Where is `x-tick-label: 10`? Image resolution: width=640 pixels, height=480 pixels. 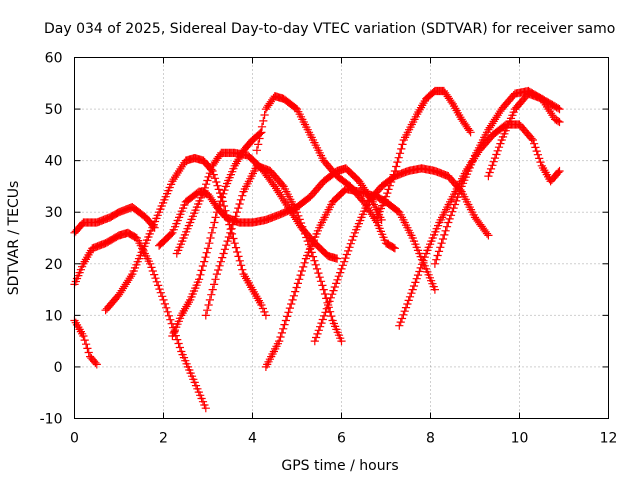 x-tick-label: 10 is located at coordinates (520, 439).